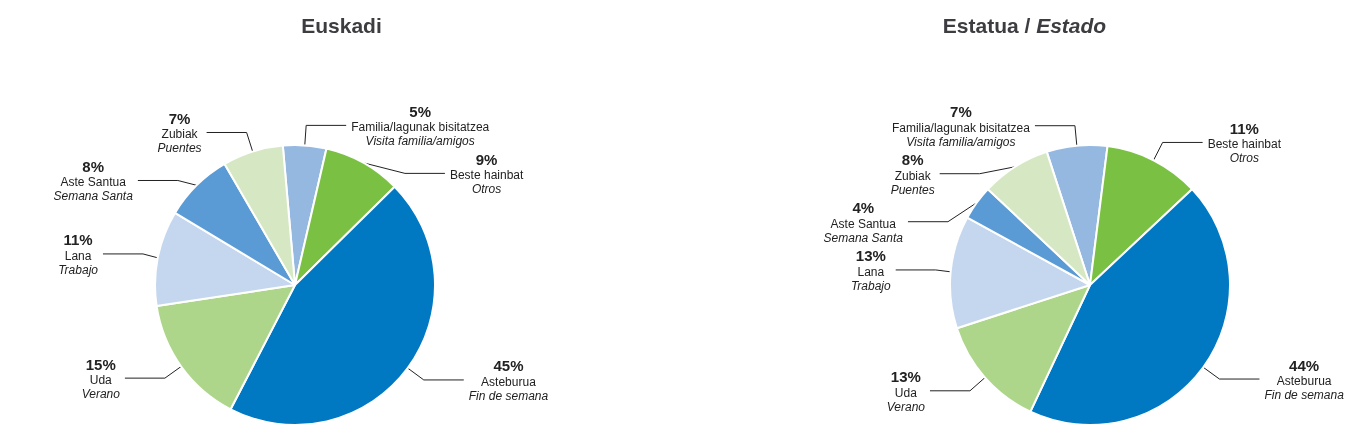 Image resolution: width=1366 pixels, height=425 pixels. What do you see at coordinates (420, 111) in the screenshot?
I see `data-label: 5%` at bounding box center [420, 111].